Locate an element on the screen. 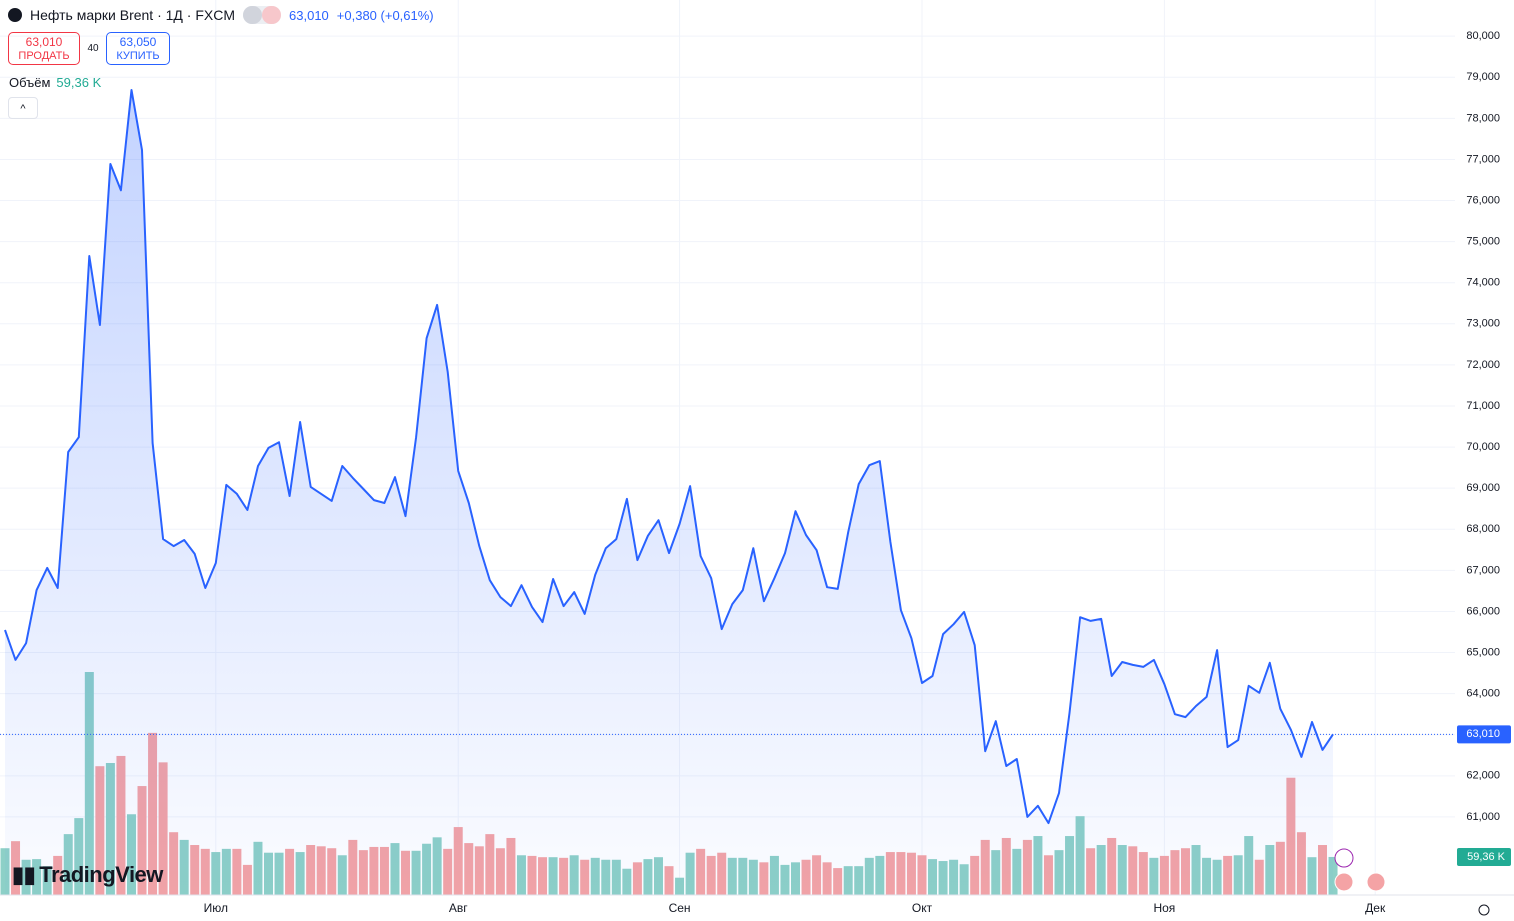  collapse-button: ^ is located at coordinates (23, 108).